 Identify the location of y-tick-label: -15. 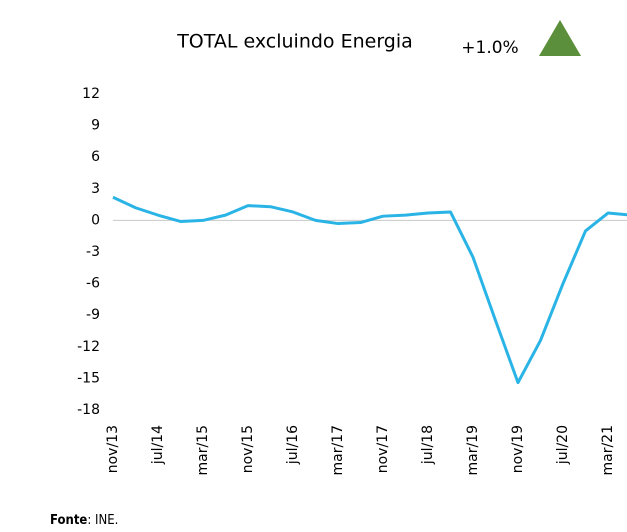
(88, 378).